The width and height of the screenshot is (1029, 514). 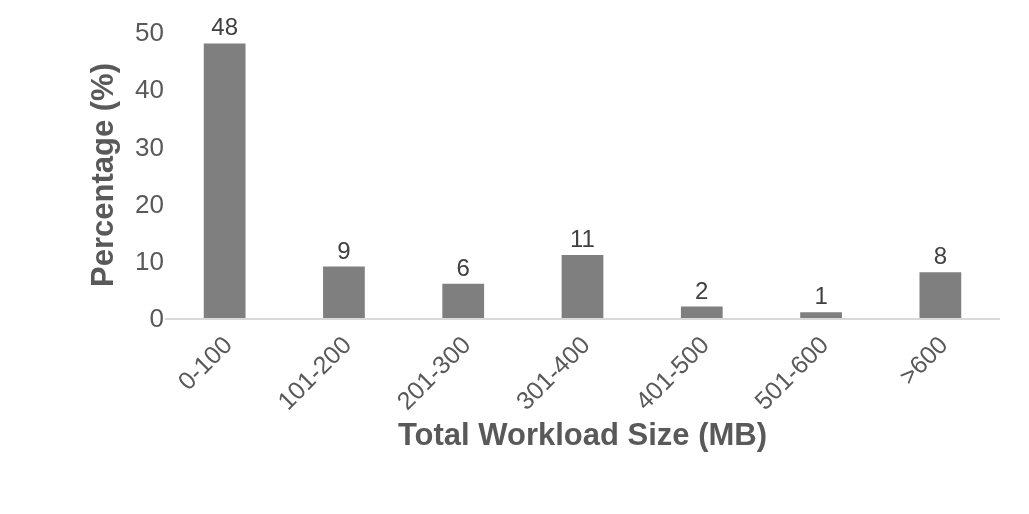 What do you see at coordinates (149, 89) in the screenshot?
I see `y-tick-label: 40` at bounding box center [149, 89].